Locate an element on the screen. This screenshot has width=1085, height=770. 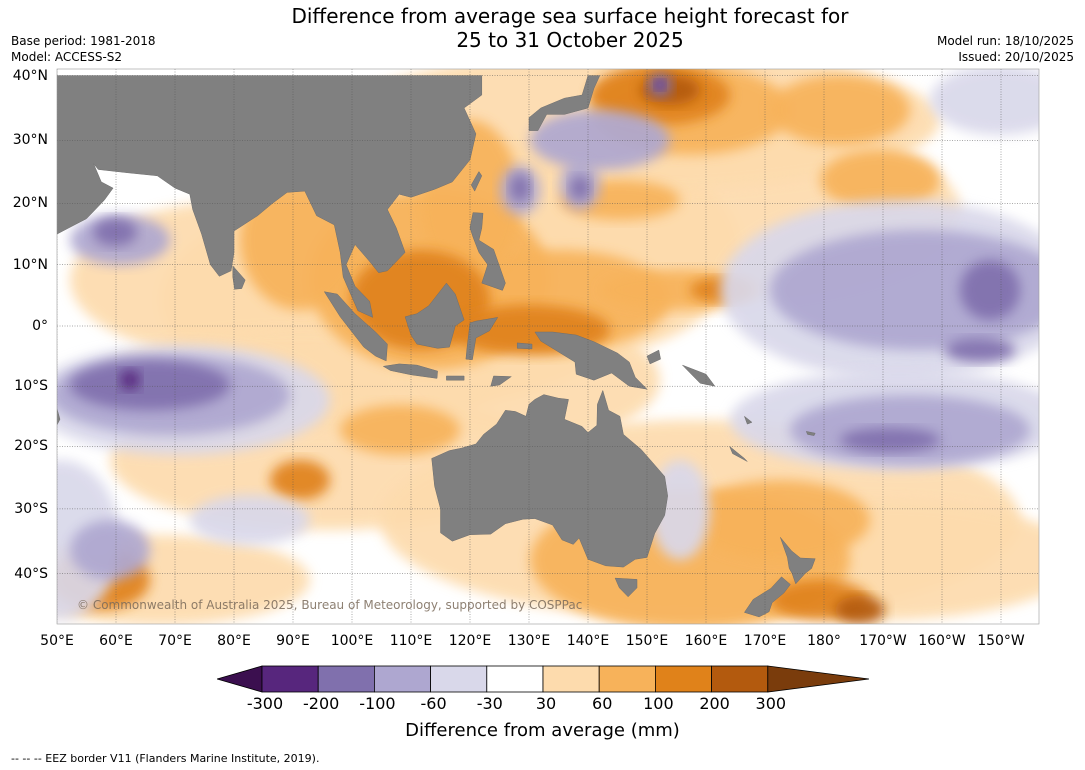
latitude-label: 20°N is located at coordinates (30, 203).